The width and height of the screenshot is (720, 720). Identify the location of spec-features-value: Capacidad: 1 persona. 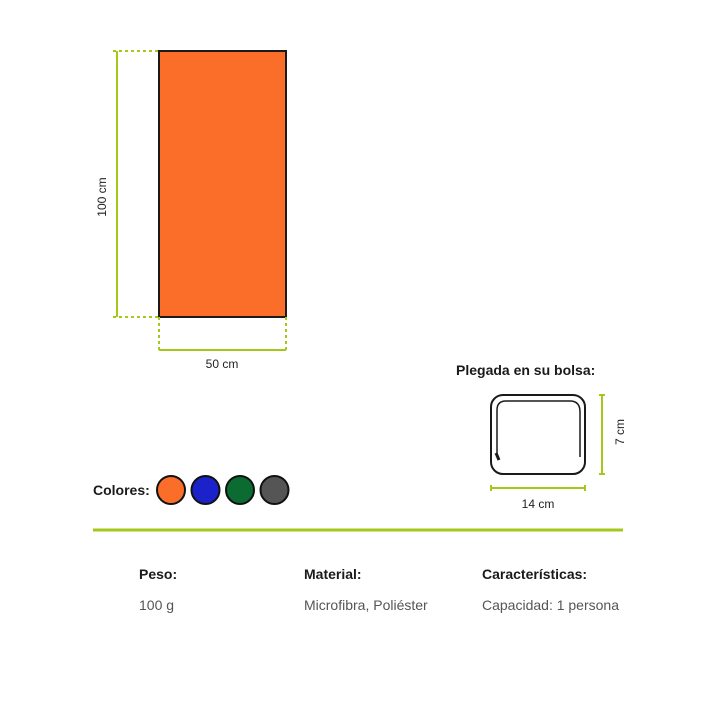
(550, 605).